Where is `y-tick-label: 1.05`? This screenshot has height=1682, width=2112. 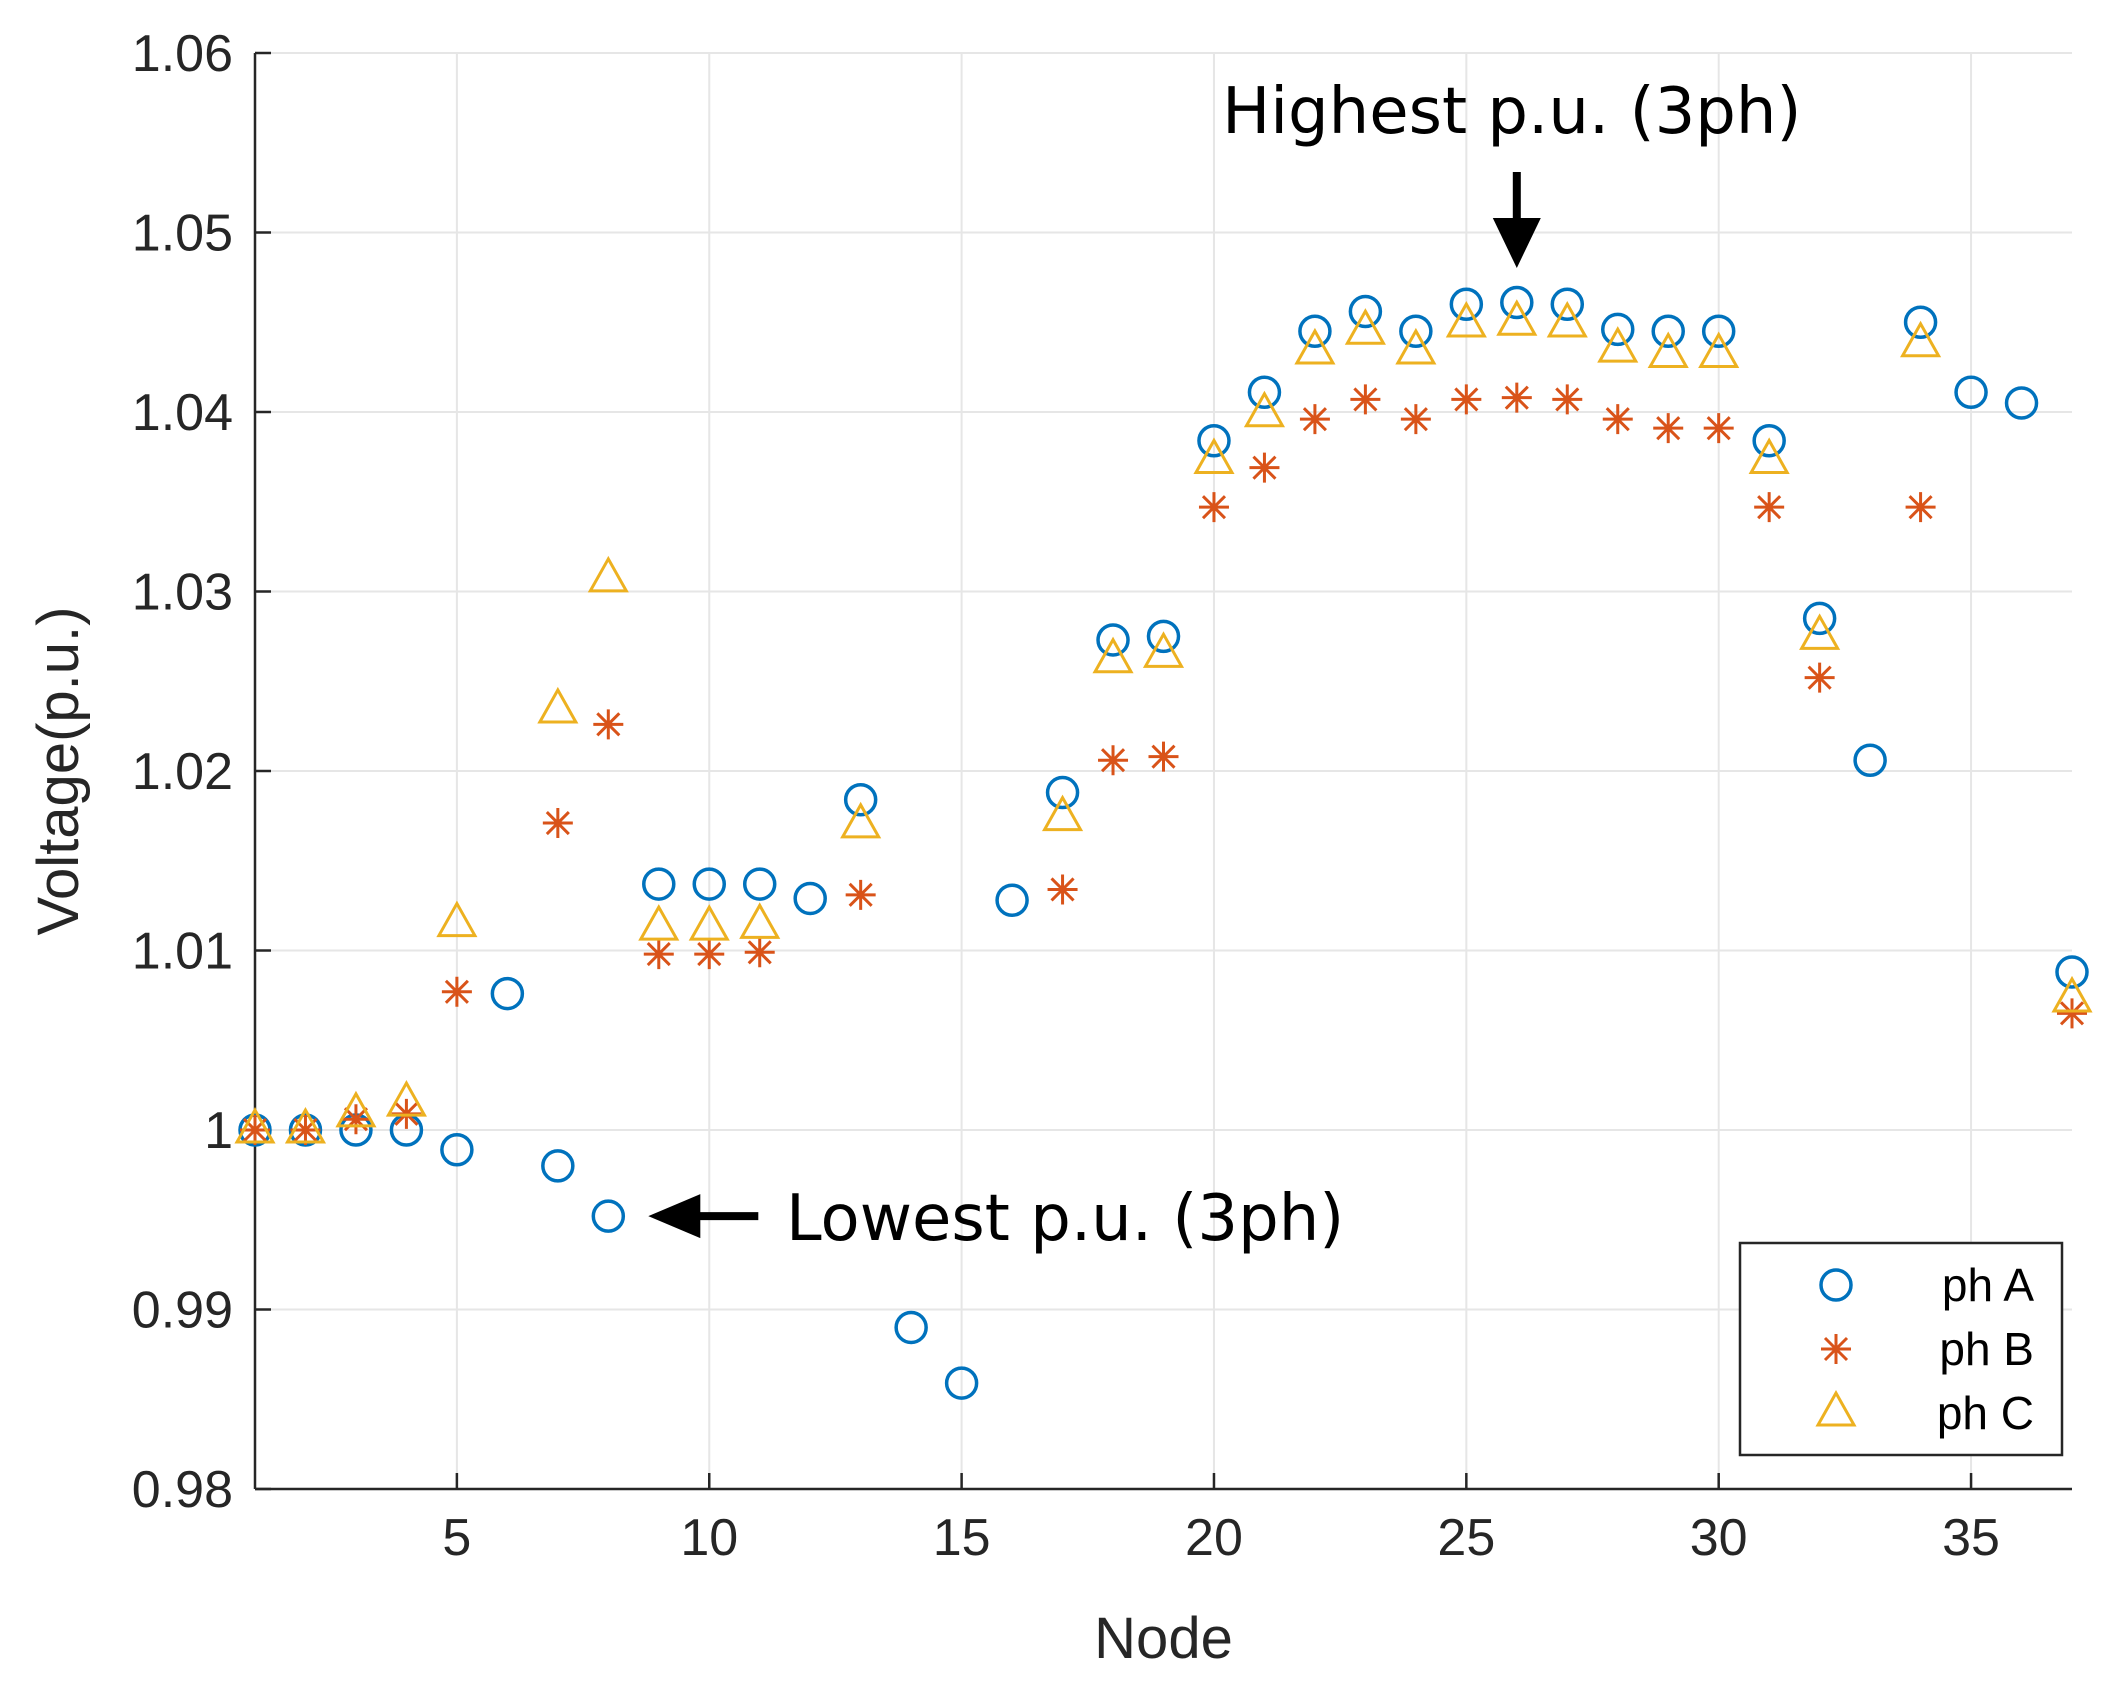 y-tick-label: 1.05 is located at coordinates (182, 234).